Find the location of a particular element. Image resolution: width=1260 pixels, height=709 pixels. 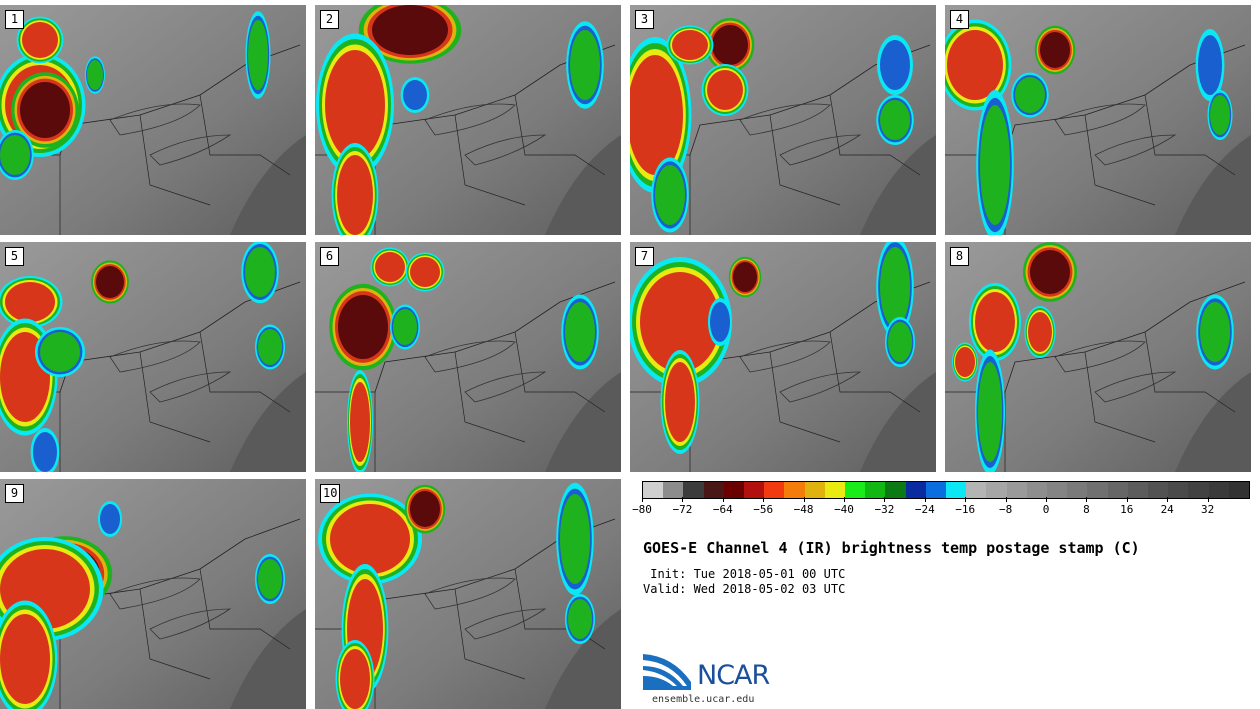

colorbar is located at coordinates (946, 490).